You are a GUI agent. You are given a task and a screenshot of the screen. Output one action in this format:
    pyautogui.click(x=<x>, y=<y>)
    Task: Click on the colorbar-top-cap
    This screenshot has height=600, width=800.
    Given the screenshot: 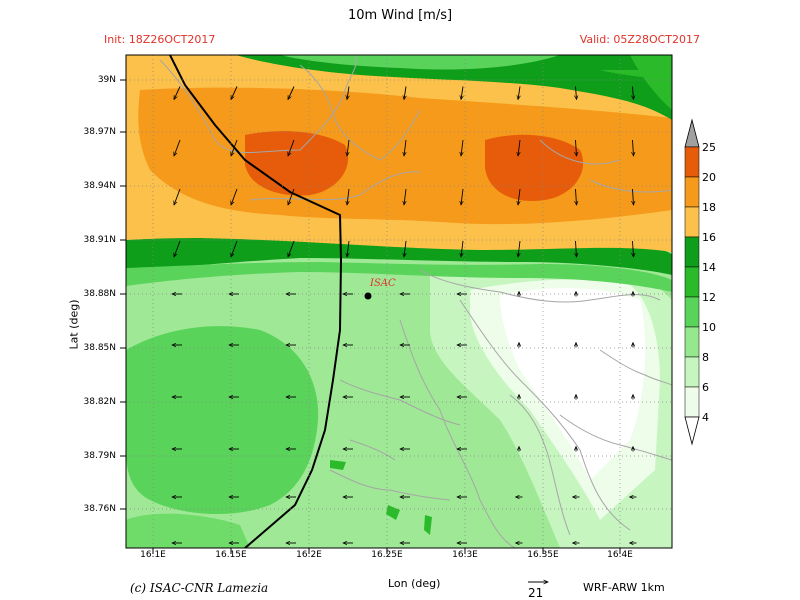 What is the action you would take?
    pyautogui.click(x=692, y=133)
    